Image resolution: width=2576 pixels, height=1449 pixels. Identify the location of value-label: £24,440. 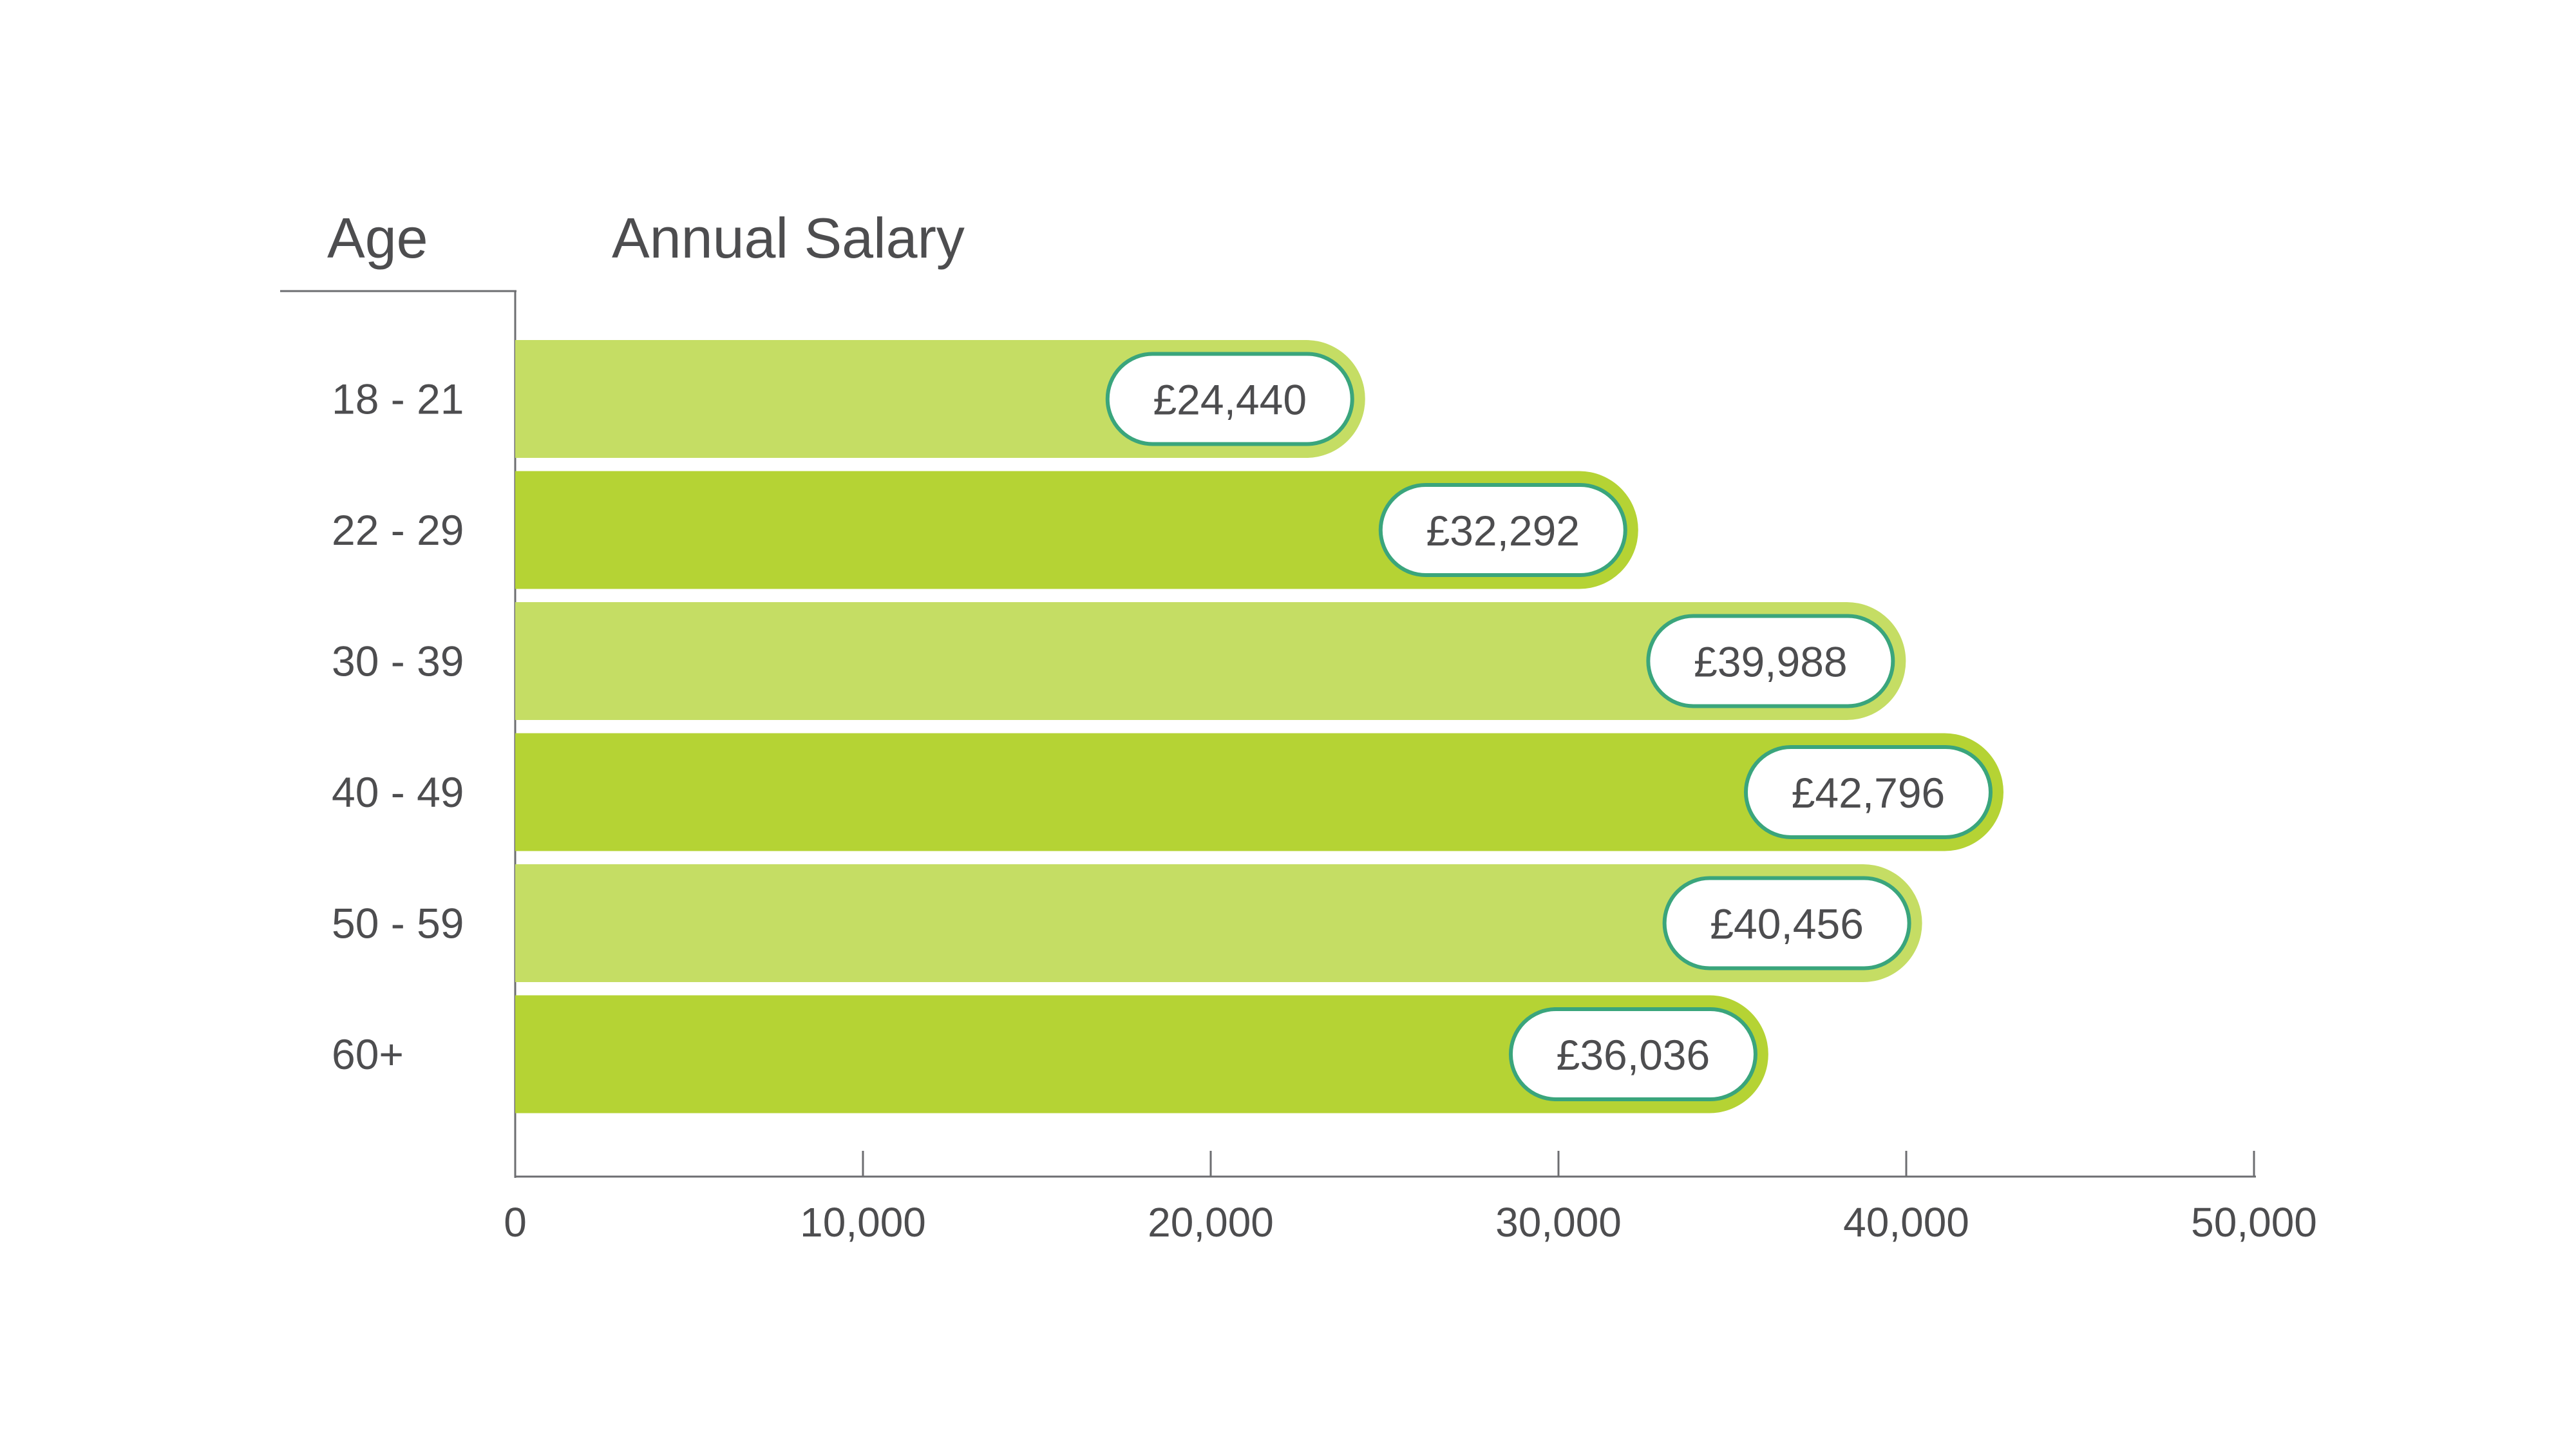
(1230, 400).